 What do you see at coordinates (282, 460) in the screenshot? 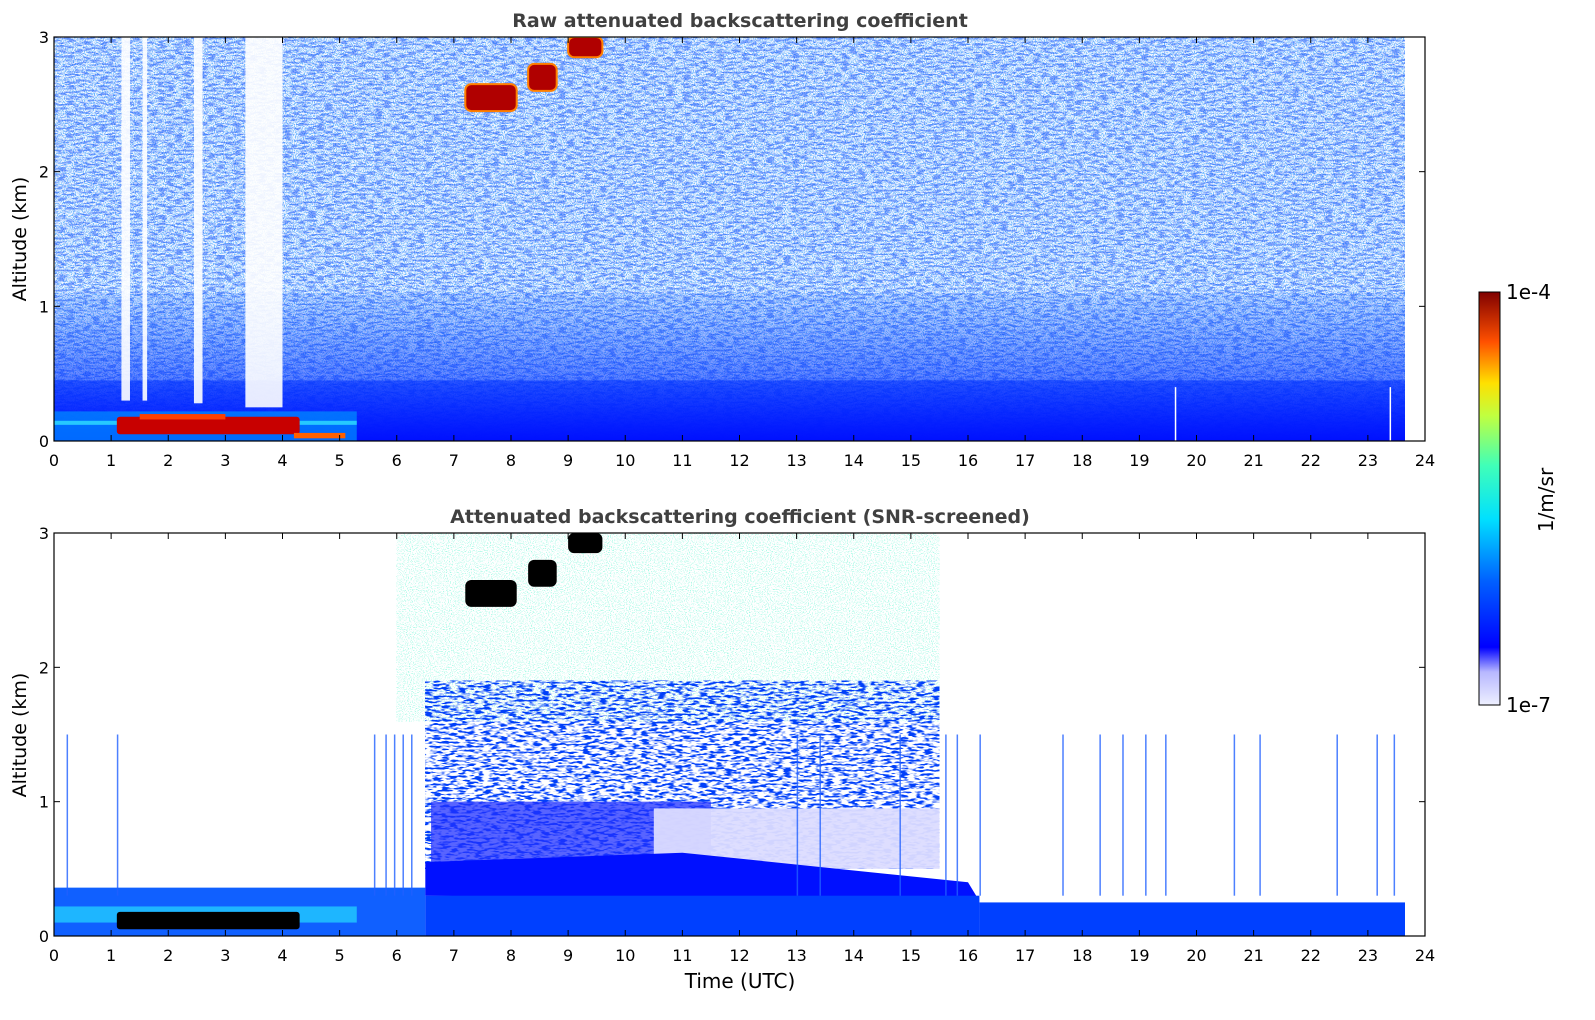
I see `x-tick-label: 4` at bounding box center [282, 460].